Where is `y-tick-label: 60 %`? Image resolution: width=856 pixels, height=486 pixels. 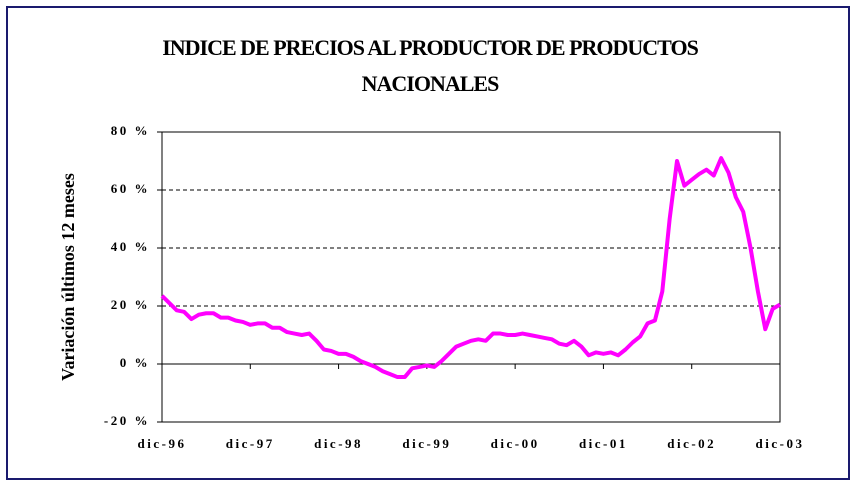
y-tick-label: 60 % is located at coordinates (130, 188).